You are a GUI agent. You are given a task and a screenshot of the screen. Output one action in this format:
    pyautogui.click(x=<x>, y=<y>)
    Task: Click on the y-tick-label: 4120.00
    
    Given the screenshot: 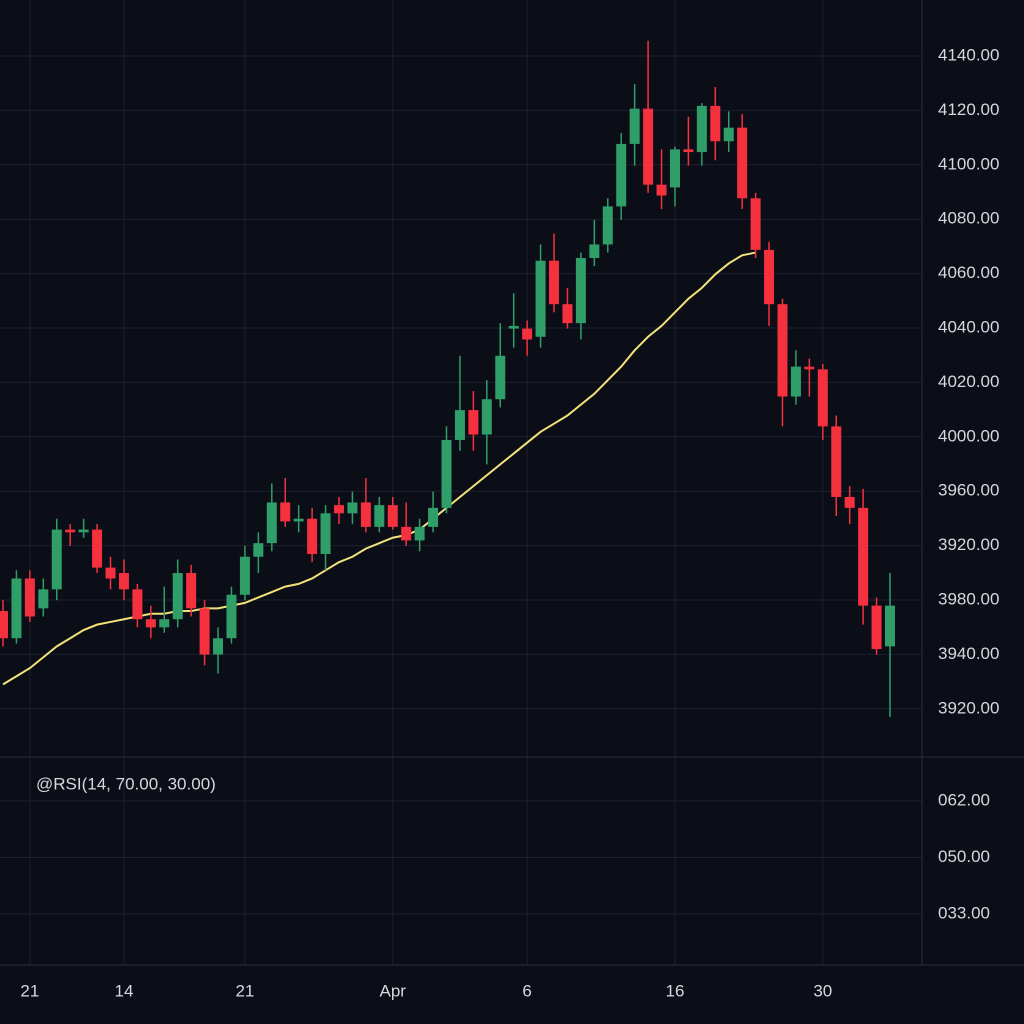 What is the action you would take?
    pyautogui.click(x=968, y=109)
    